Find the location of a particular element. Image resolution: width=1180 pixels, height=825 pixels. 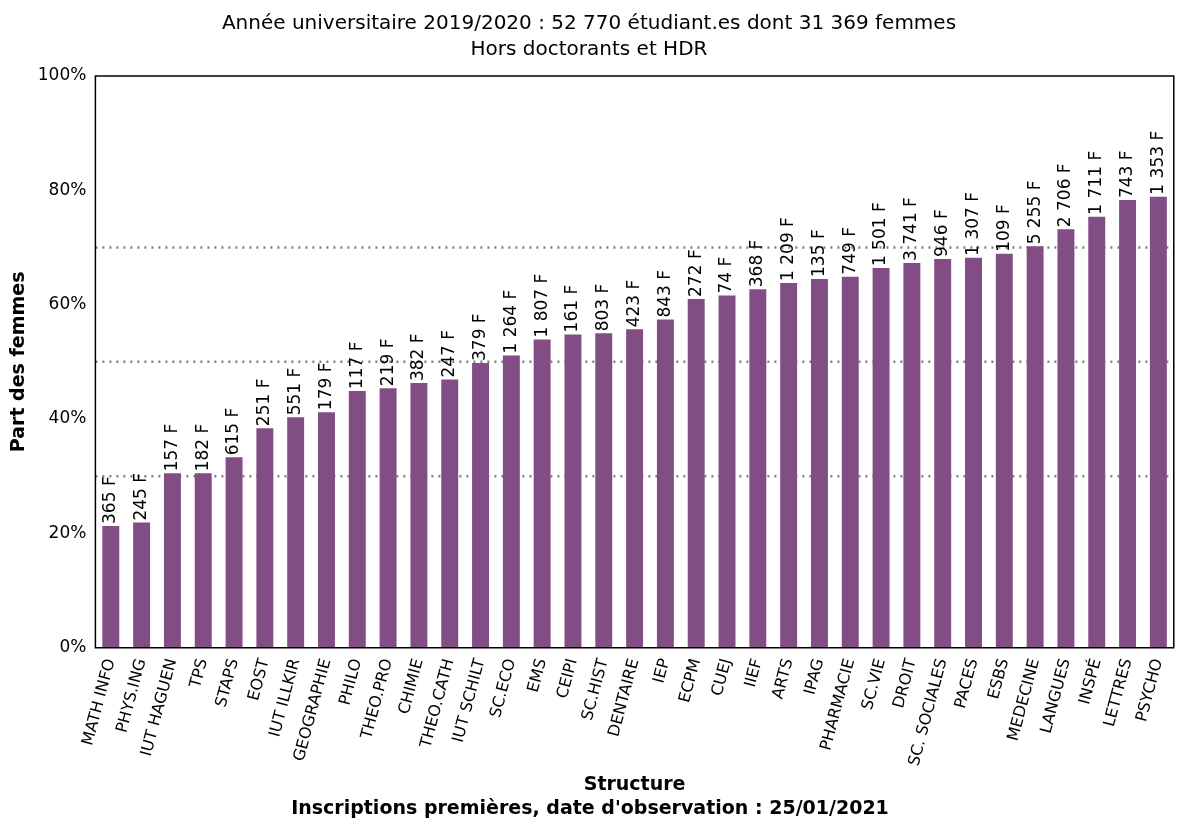

annotation: 749 F is located at coordinates (848, 251).